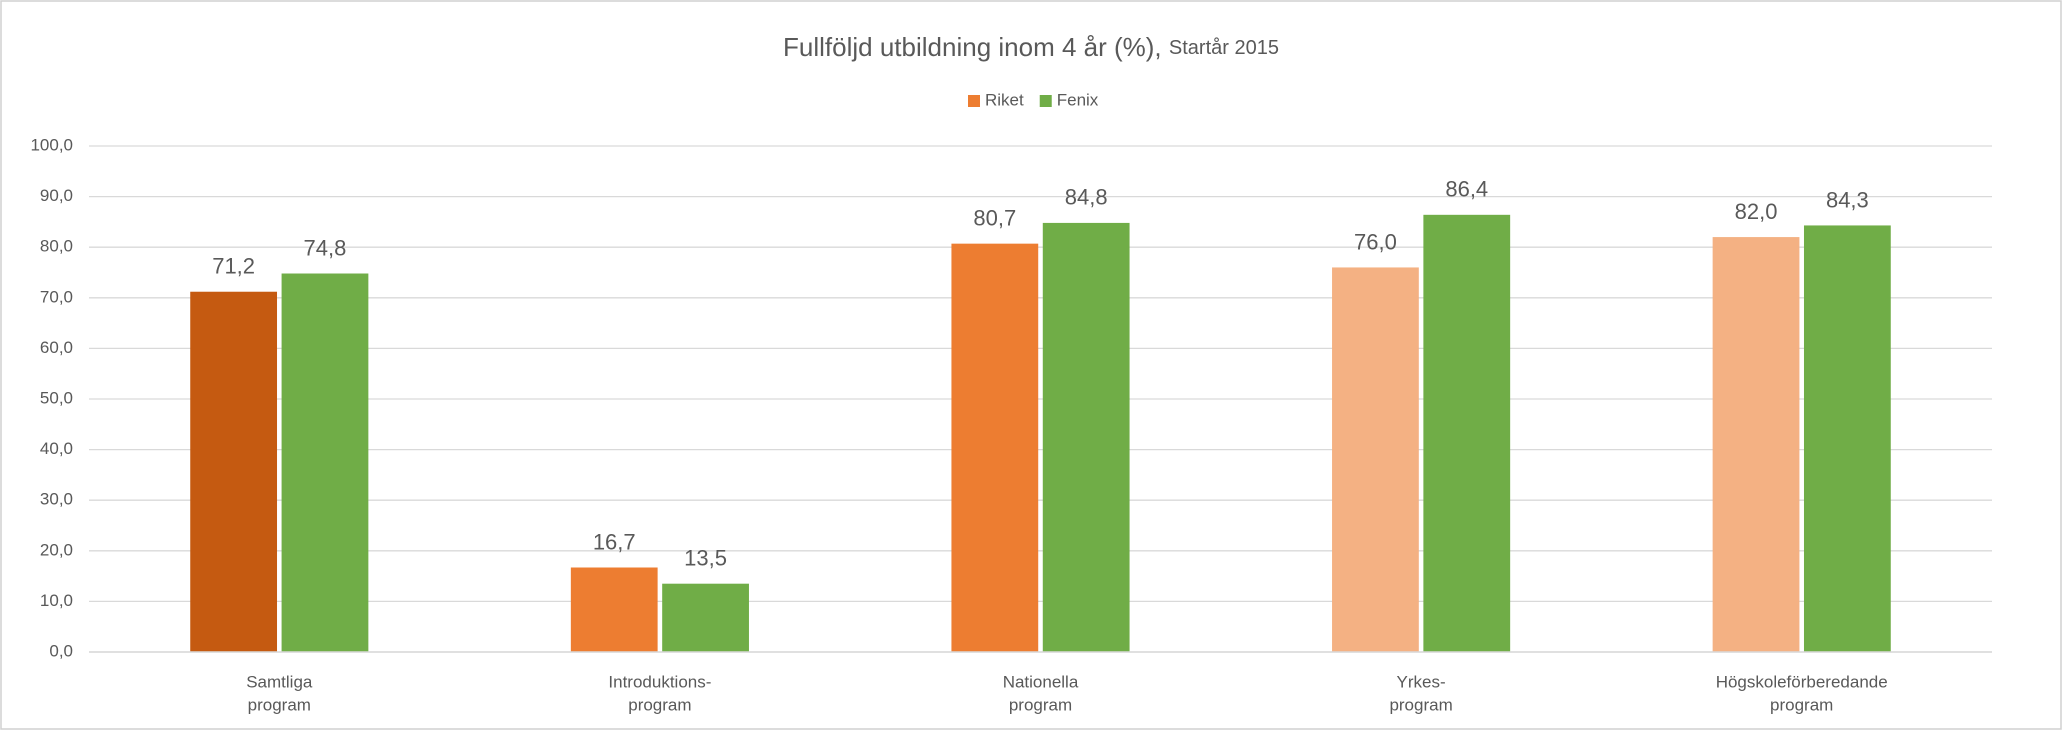 The height and width of the screenshot is (730, 2062). Describe the element at coordinates (659, 681) in the screenshot. I see `x-tick-label: Introduktions-` at that location.